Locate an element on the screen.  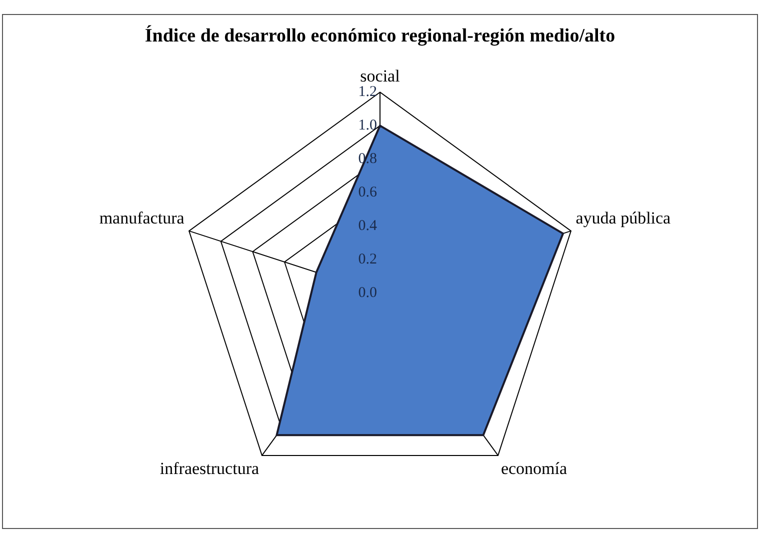
y-tick-label: 0.4 is located at coordinates (368, 226).